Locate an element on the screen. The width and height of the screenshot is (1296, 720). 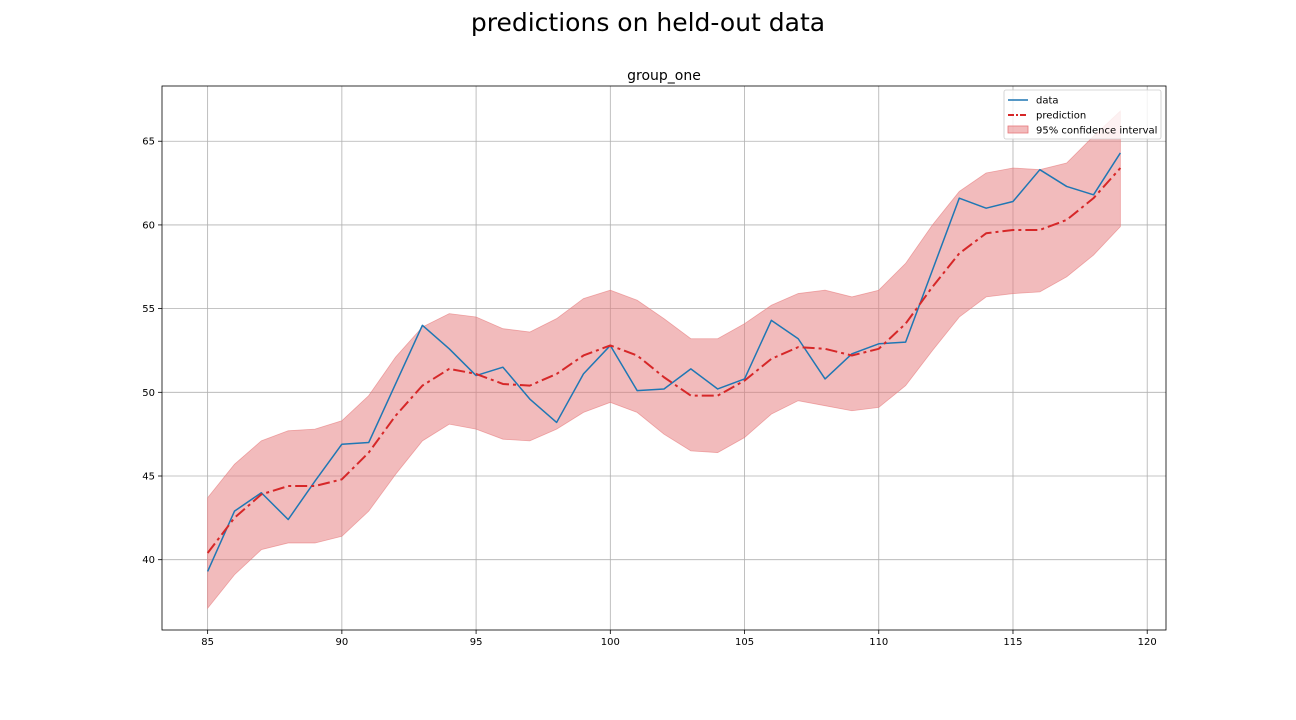
legend-box is located at coordinates (1082, 114).